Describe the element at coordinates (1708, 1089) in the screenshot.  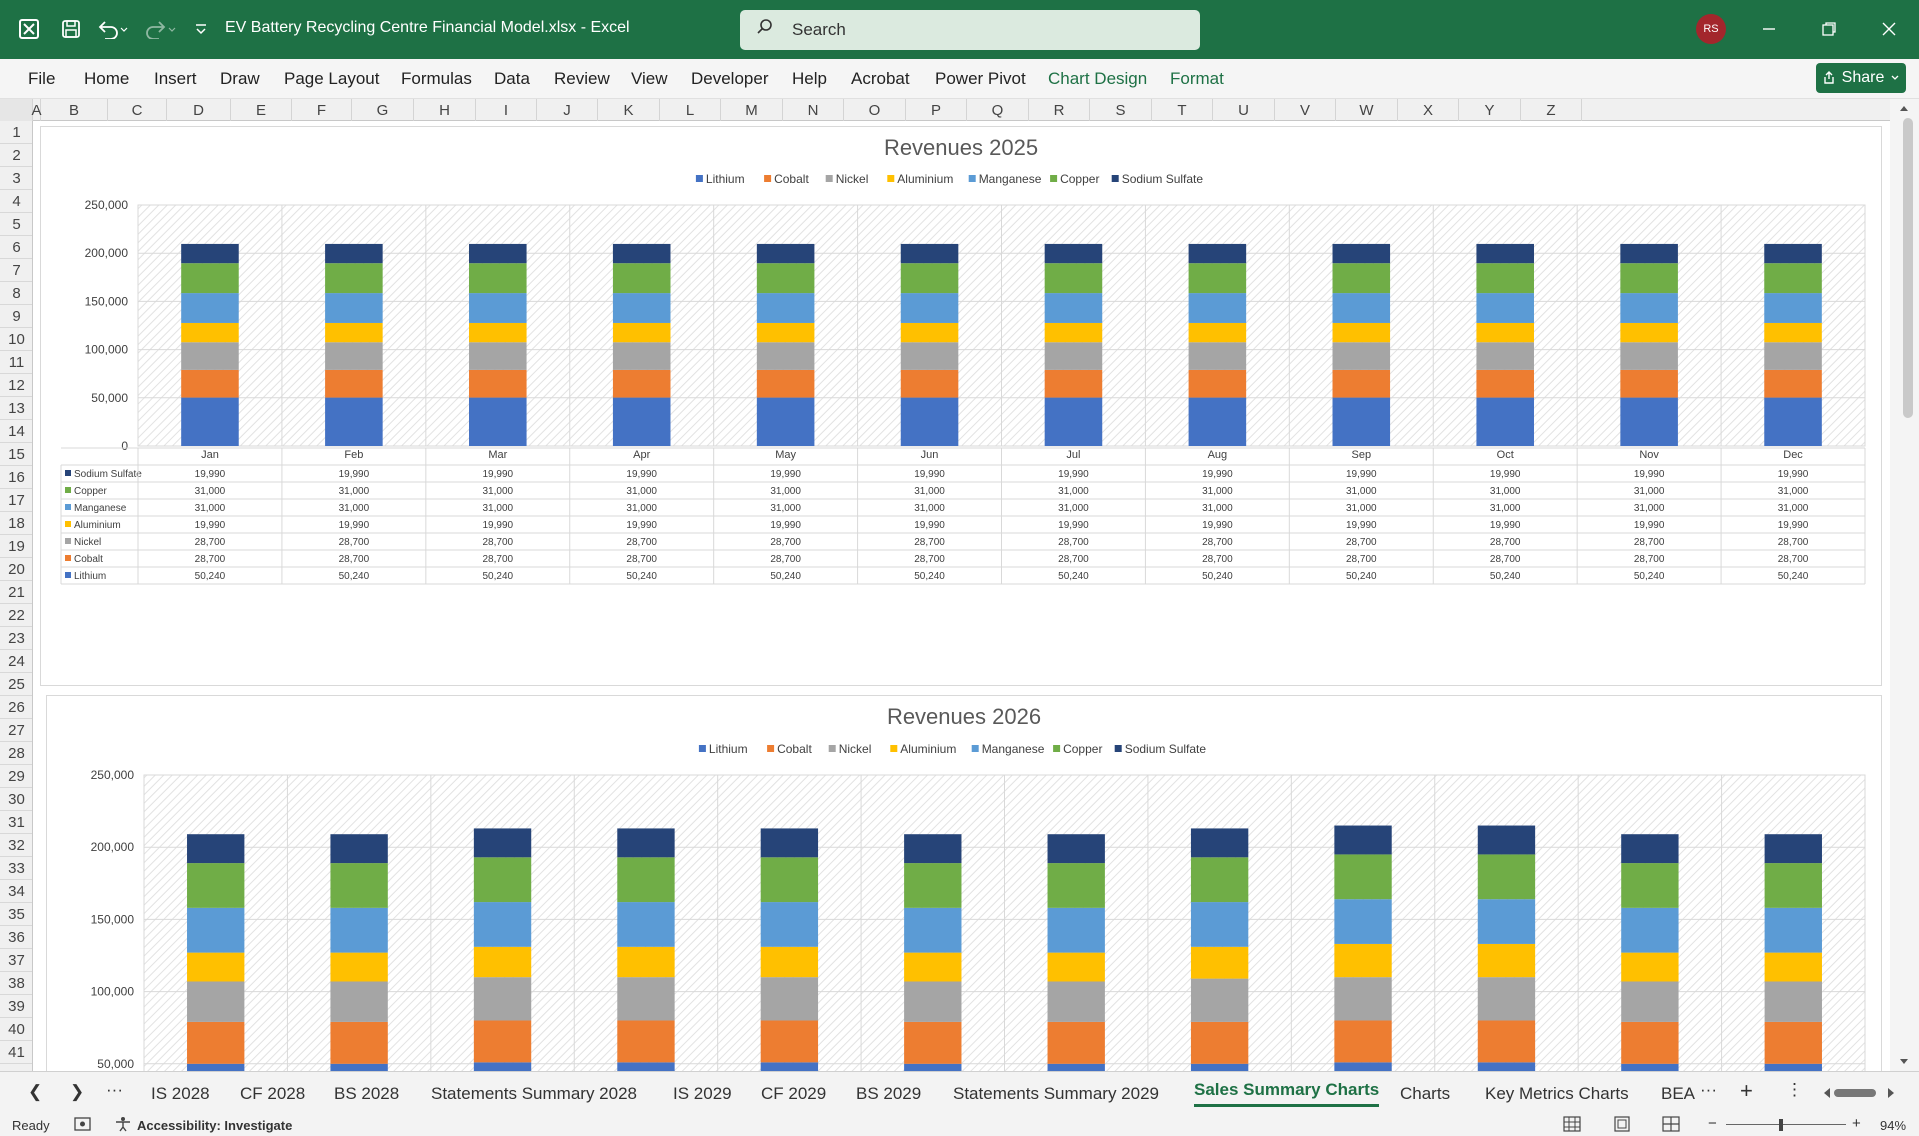
I see `more-sheets-icon: ···` at that location.